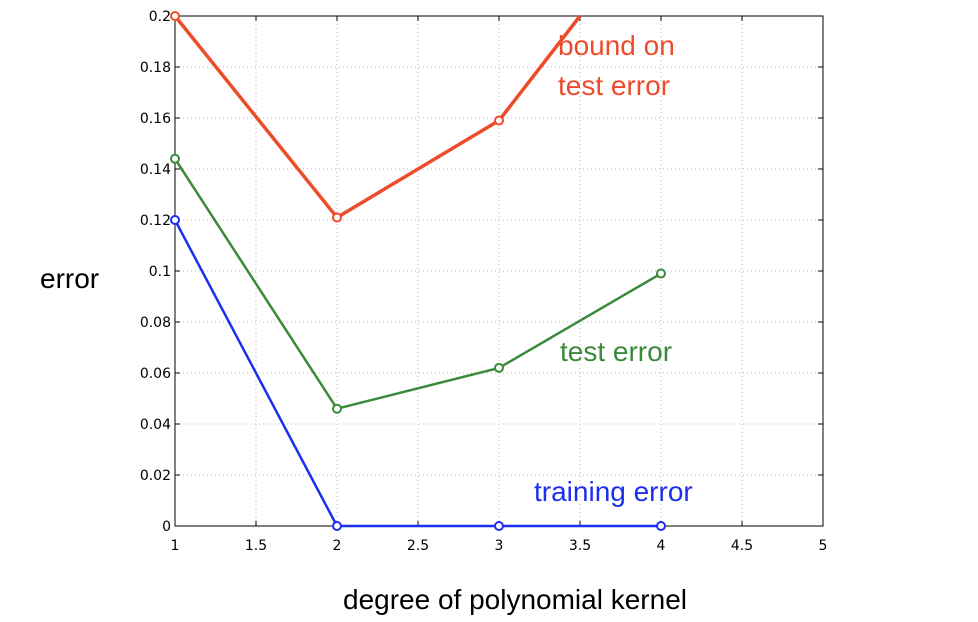 This screenshot has width=978, height=622. Describe the element at coordinates (499, 546) in the screenshot. I see `x-tick-label: 3` at that location.